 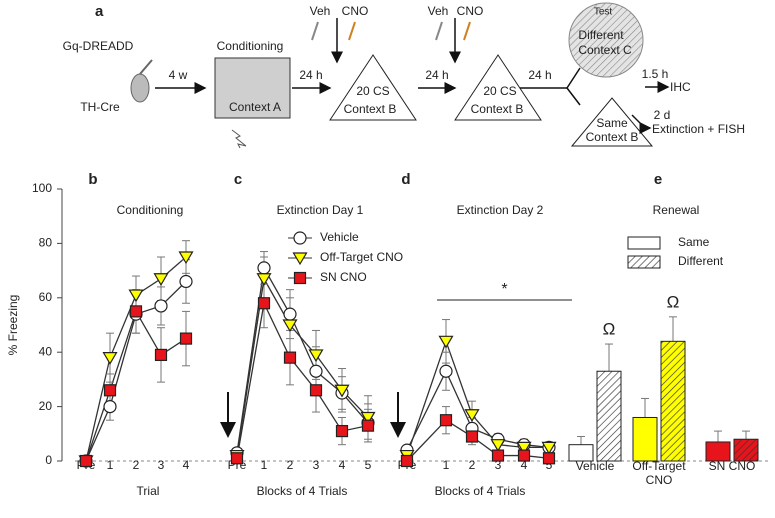 What do you see at coordinates (255, 107) in the screenshot?
I see `node-text: Context A` at bounding box center [255, 107].